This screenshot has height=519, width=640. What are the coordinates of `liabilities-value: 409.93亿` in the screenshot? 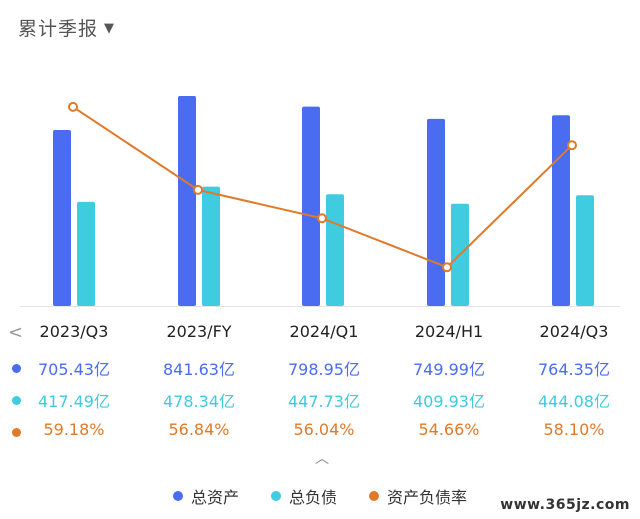 It's located at (449, 401).